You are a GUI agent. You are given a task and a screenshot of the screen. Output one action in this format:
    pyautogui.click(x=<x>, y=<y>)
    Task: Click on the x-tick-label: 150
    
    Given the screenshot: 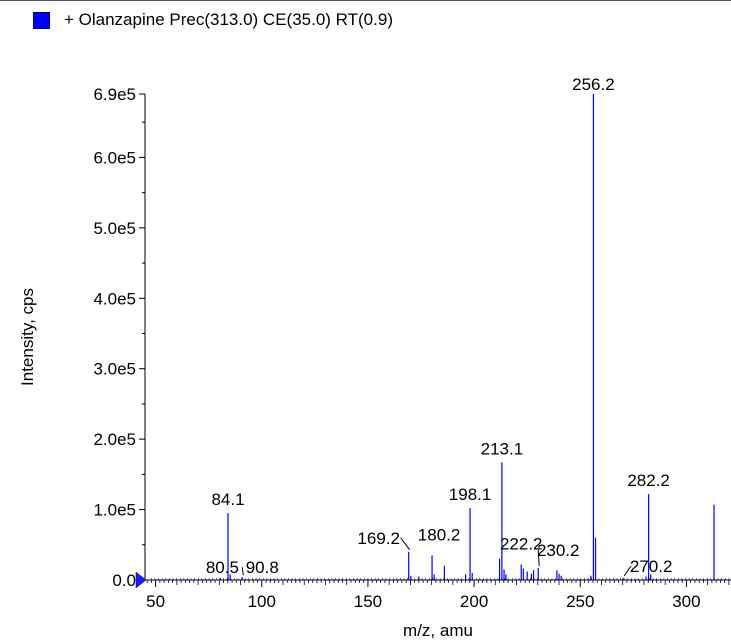 What is the action you would take?
    pyautogui.click(x=368, y=601)
    